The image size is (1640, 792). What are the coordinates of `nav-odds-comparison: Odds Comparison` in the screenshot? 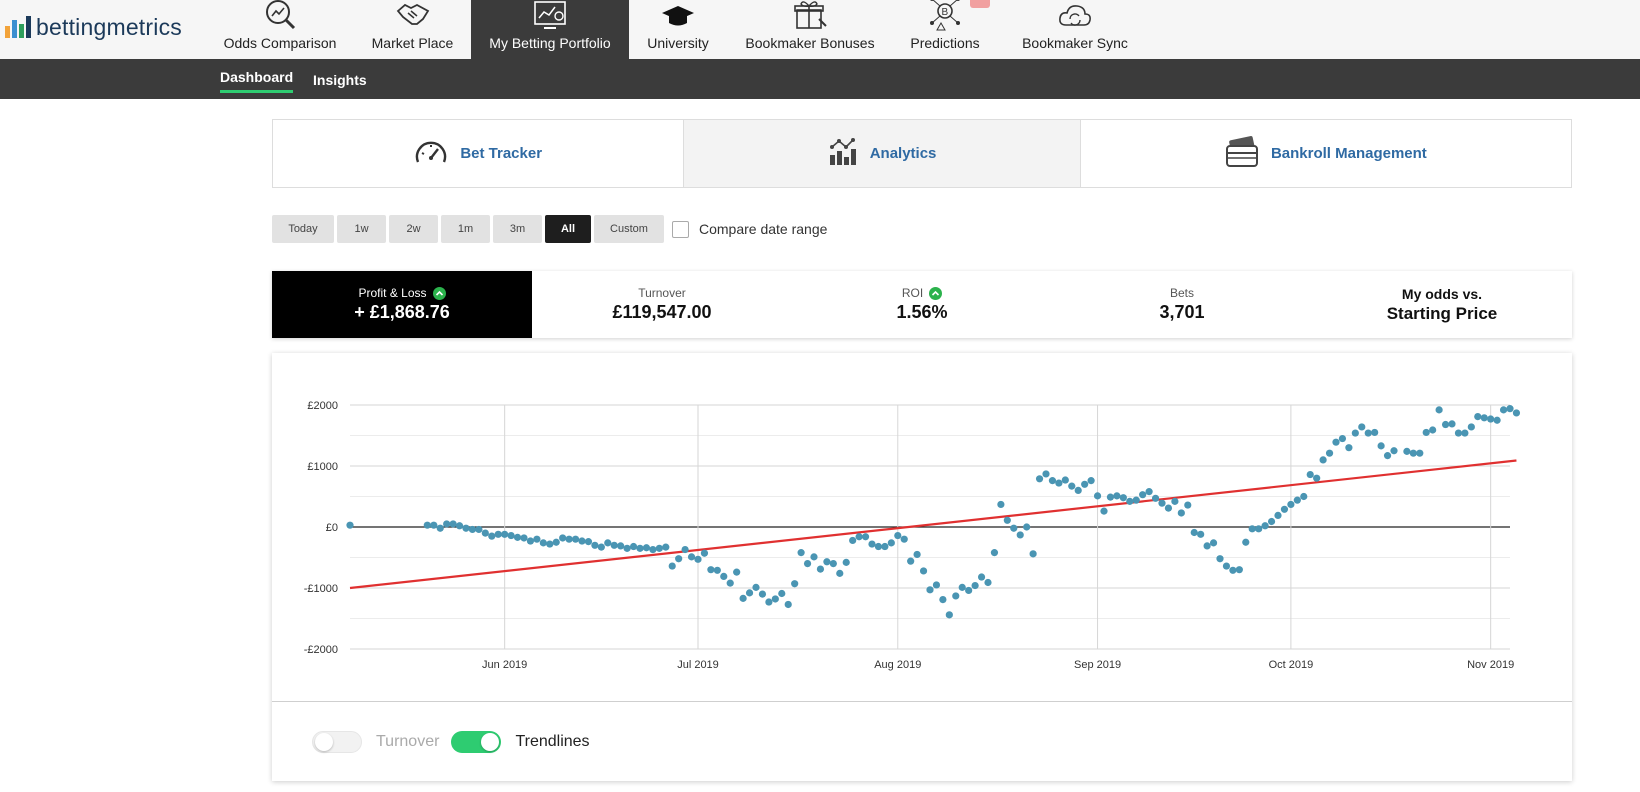 It's located at (280, 29).